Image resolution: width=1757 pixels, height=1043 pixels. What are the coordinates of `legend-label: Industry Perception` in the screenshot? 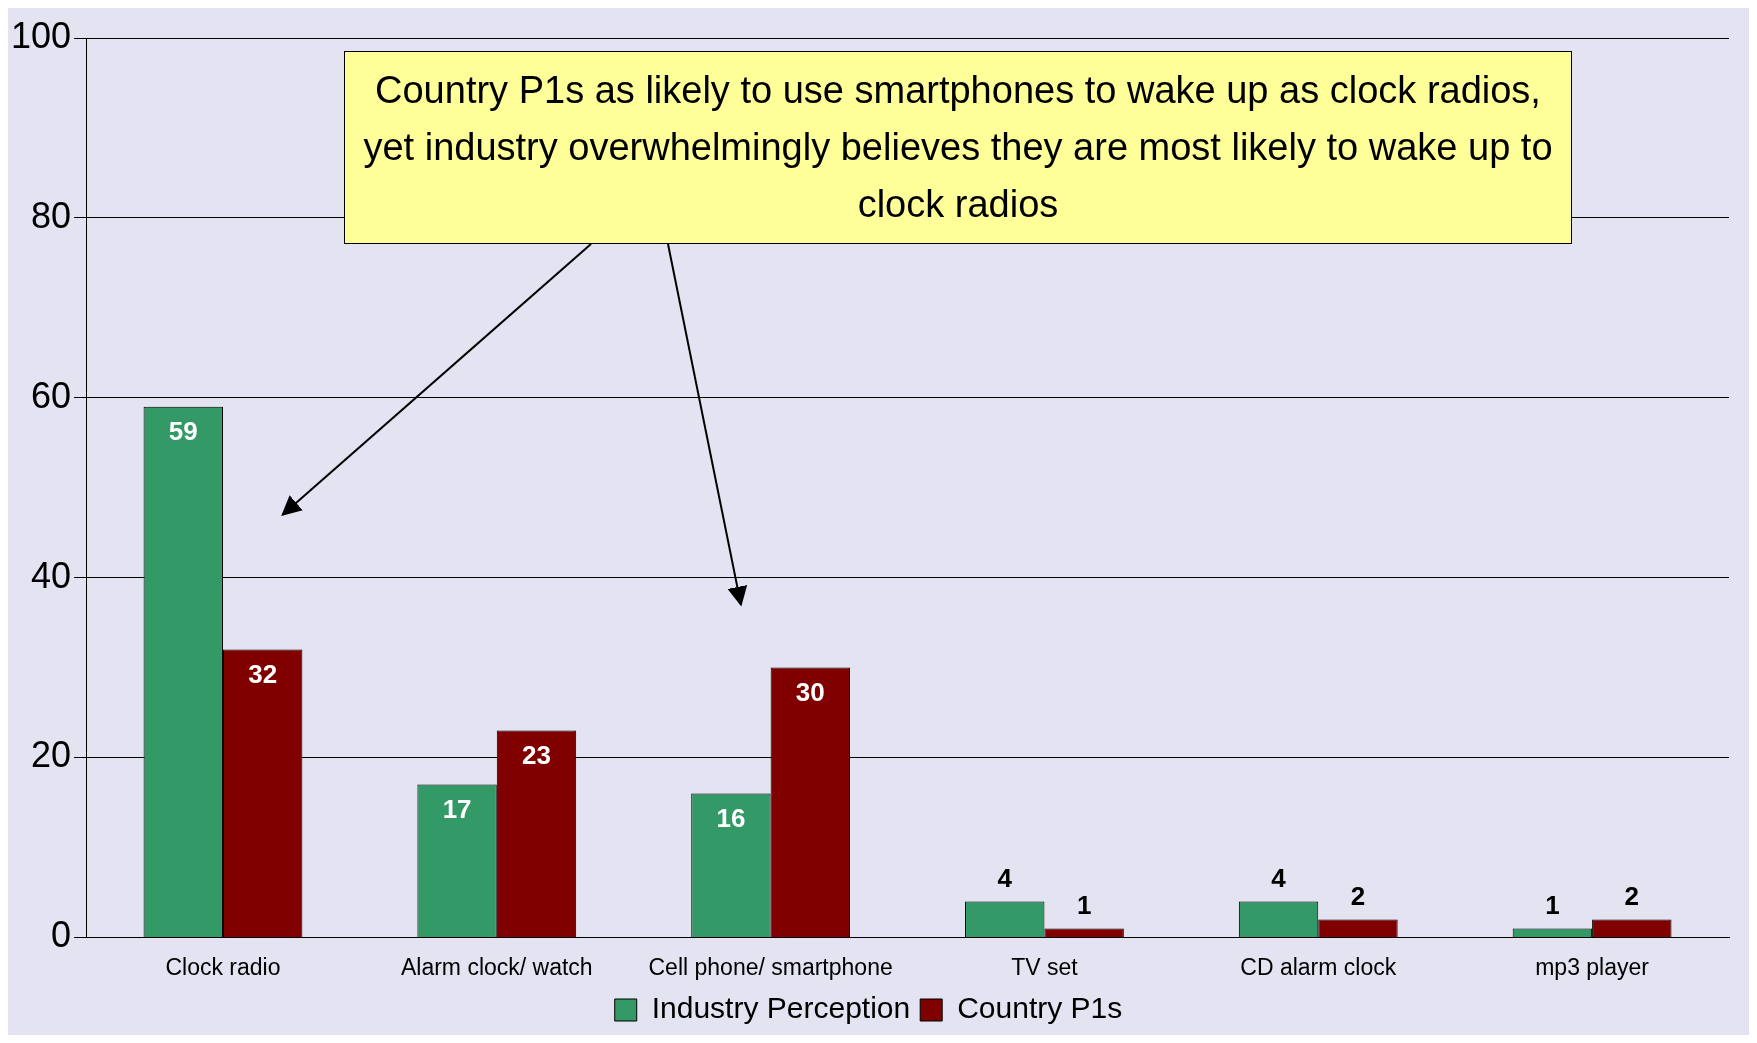 It's located at (781, 1008).